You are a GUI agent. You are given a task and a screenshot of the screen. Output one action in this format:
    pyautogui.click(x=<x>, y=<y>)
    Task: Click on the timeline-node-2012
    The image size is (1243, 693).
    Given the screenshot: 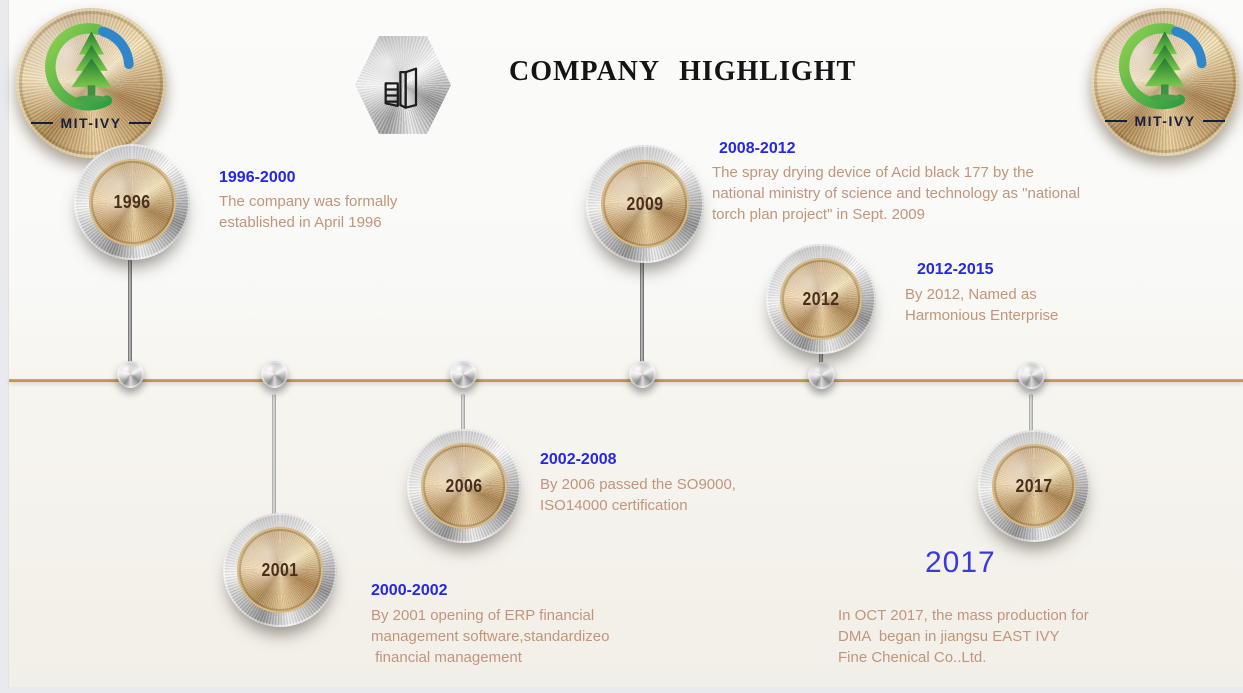 What is the action you would take?
    pyautogui.click(x=821, y=375)
    